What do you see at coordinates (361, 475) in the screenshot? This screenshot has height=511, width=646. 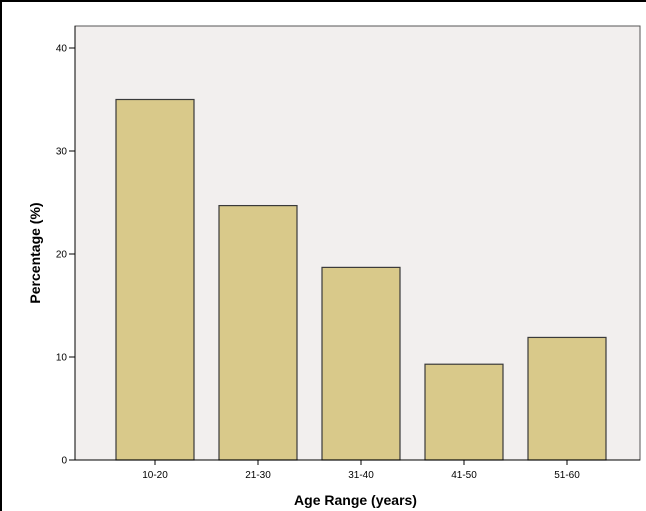 I see `x-tick-label-31-40: 31-40` at bounding box center [361, 475].